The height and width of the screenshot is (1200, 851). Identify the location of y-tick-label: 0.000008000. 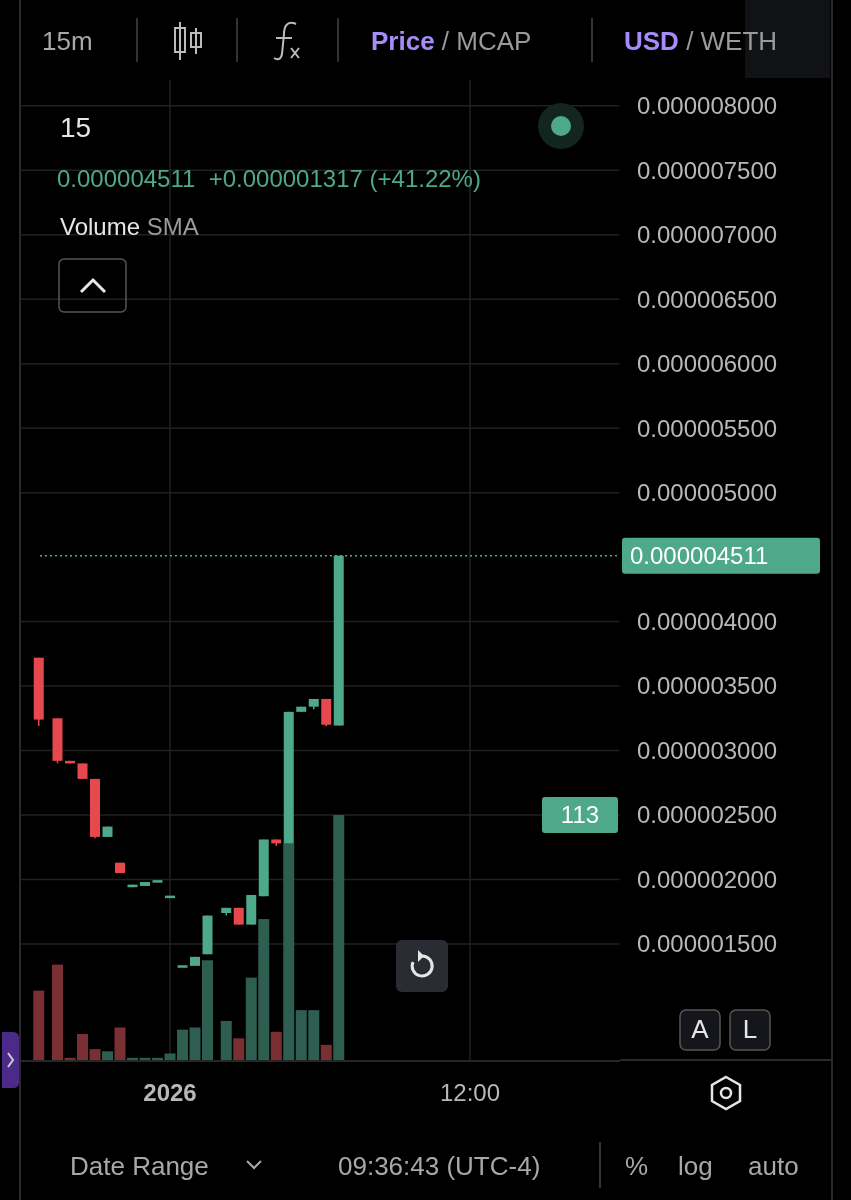
(707, 106).